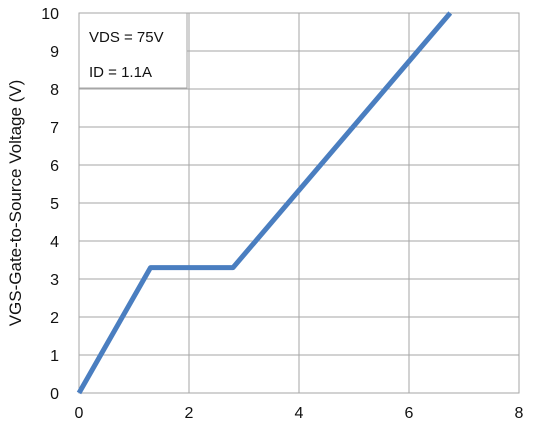  What do you see at coordinates (54, 52) in the screenshot?
I see `y-tick-label-9: 9` at bounding box center [54, 52].